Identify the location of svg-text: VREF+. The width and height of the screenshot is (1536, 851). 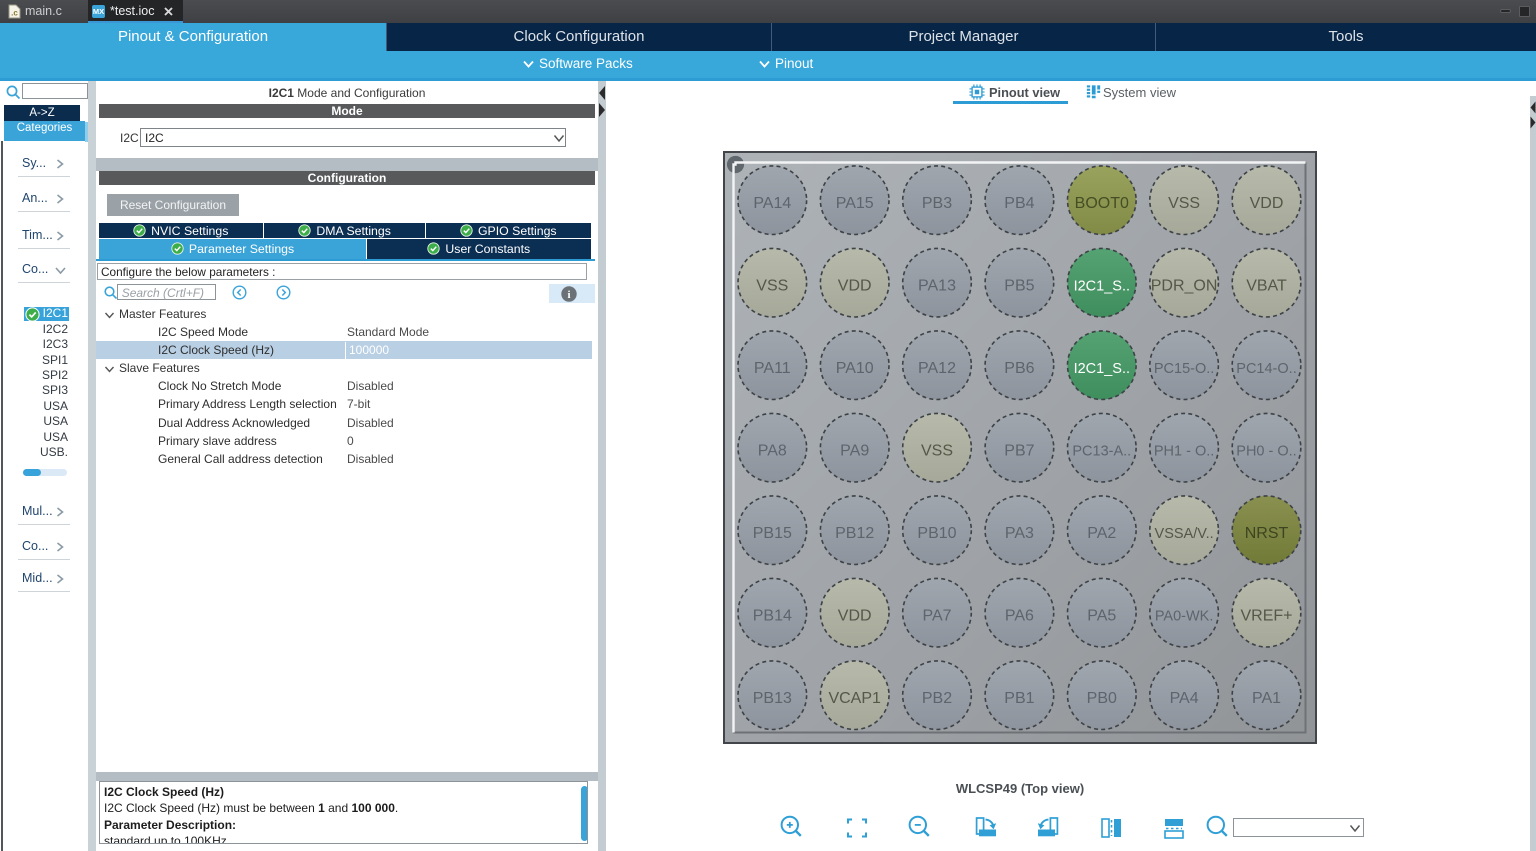
(1266, 616).